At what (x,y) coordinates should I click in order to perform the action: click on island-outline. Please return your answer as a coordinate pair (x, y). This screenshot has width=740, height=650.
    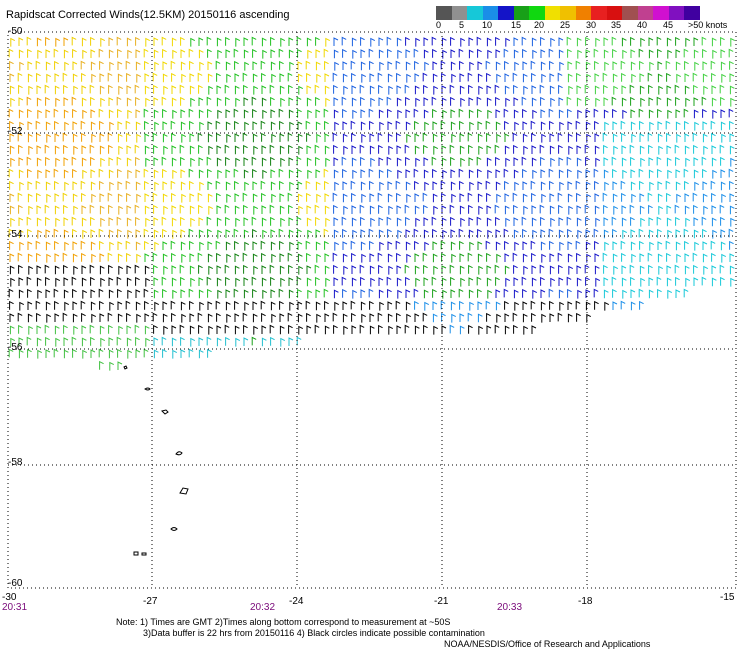
    Looking at the image, I should click on (125, 367).